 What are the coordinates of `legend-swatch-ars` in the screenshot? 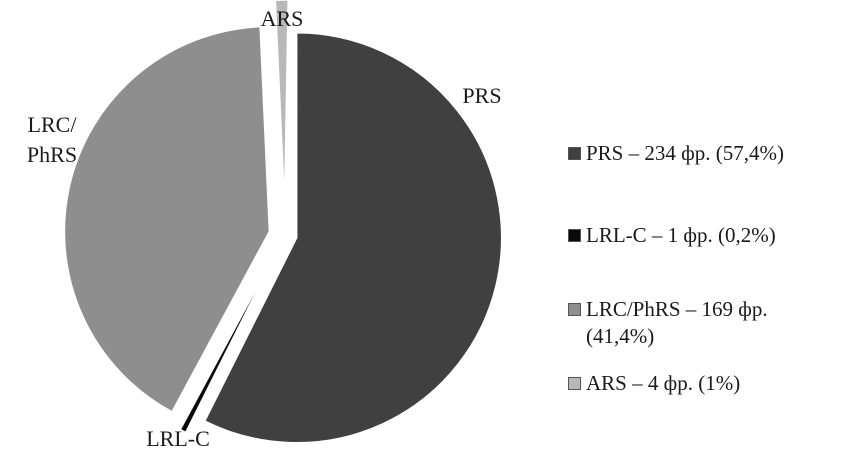 It's located at (574, 383).